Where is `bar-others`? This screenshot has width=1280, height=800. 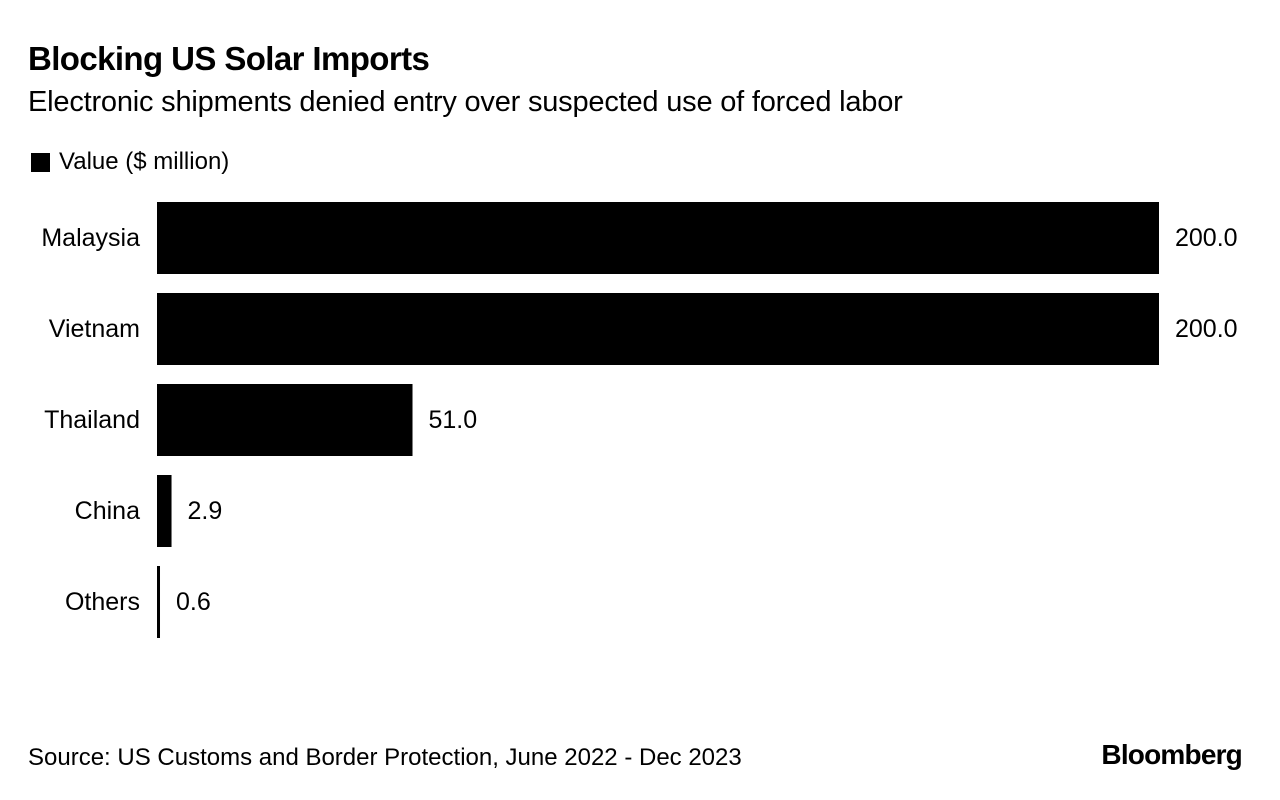 bar-others is located at coordinates (159, 602).